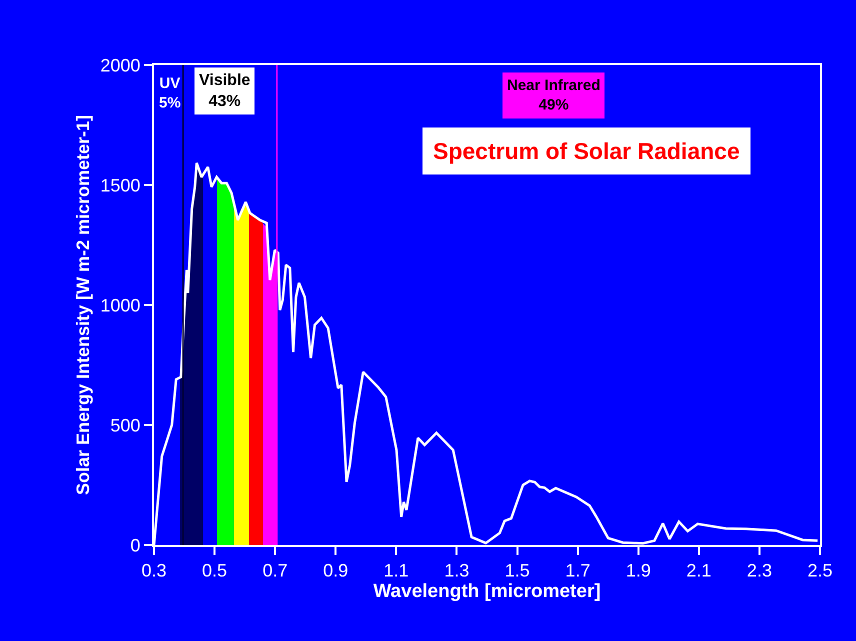 This screenshot has width=856, height=641. What do you see at coordinates (553, 95) in the screenshot?
I see `annotation: Near Infrared 49%` at bounding box center [553, 95].